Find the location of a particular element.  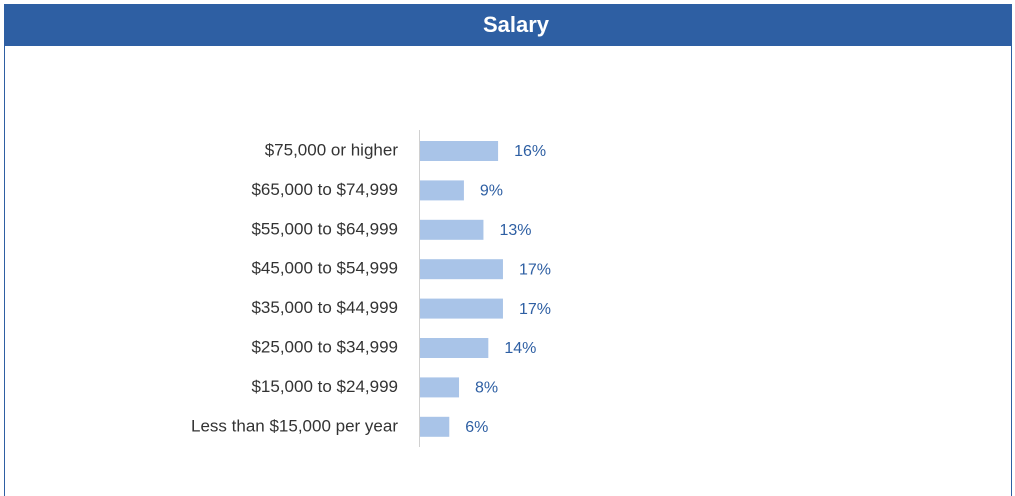

value-label: 14% is located at coordinates (520, 348).